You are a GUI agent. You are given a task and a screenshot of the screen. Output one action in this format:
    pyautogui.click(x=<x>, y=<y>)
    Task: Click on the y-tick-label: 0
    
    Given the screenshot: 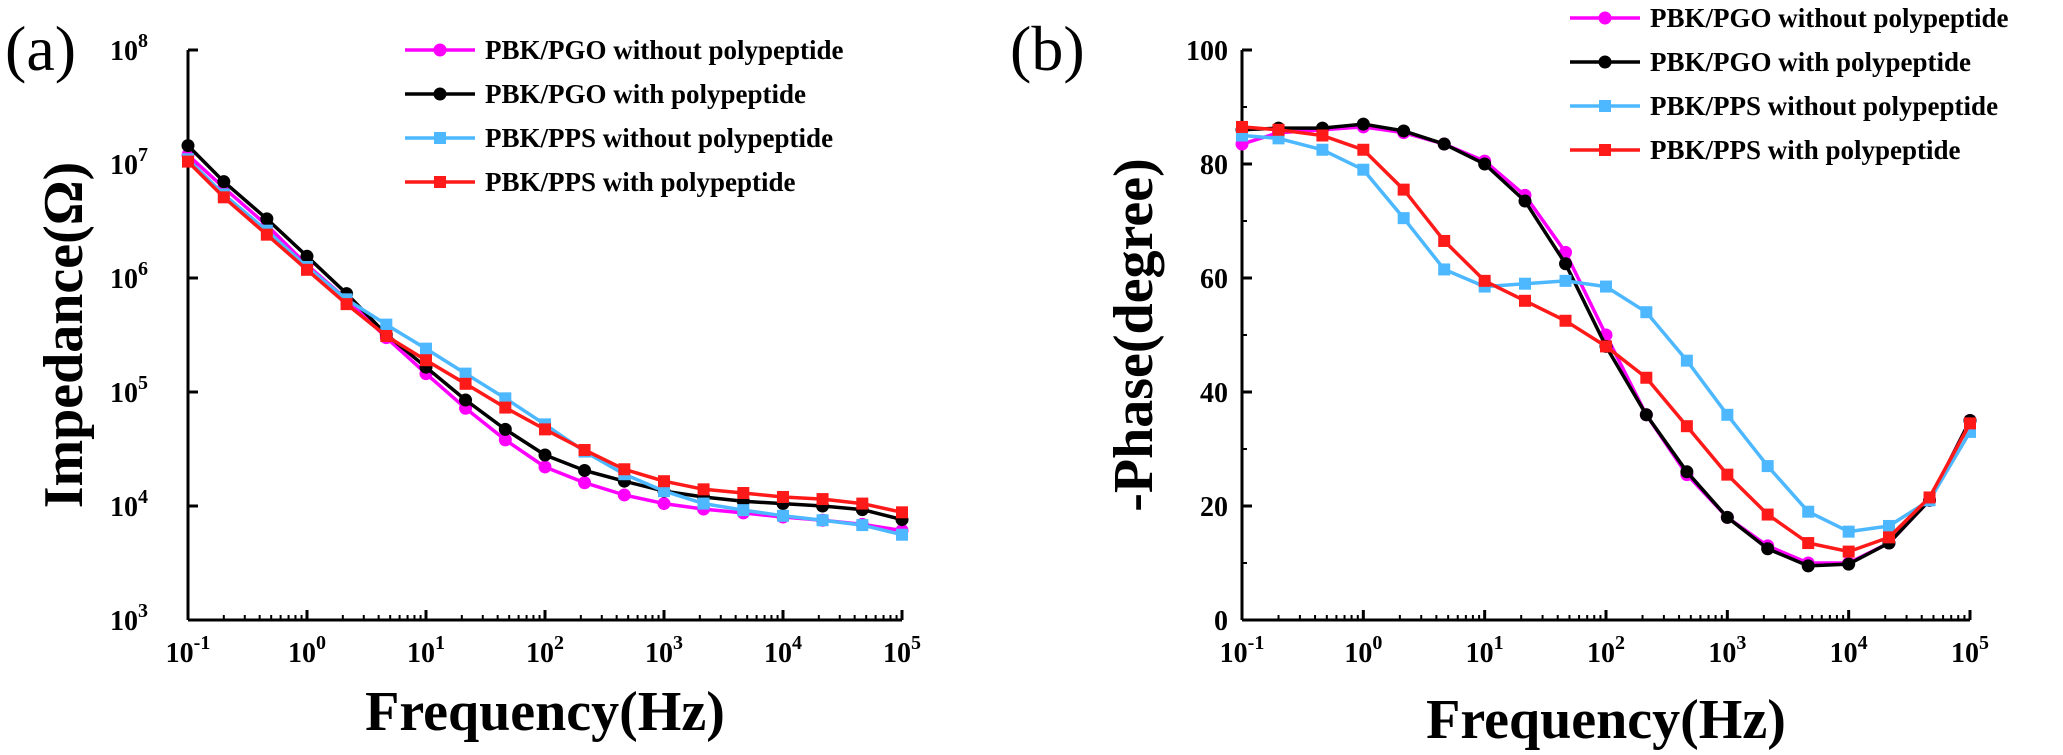 What is the action you would take?
    pyautogui.click(x=1221, y=621)
    